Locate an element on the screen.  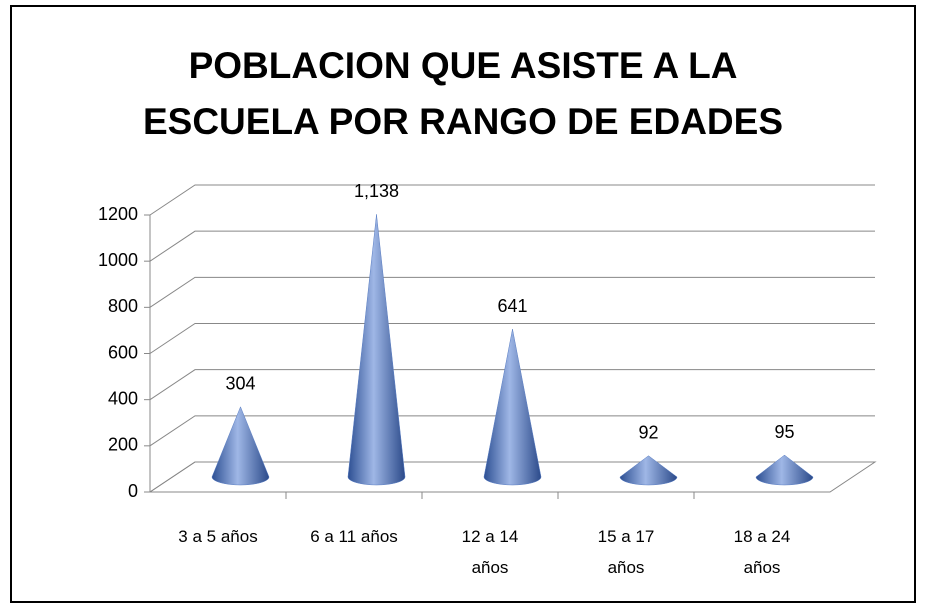
x-tick-label: 18 a 24 años is located at coordinates (762, 552).